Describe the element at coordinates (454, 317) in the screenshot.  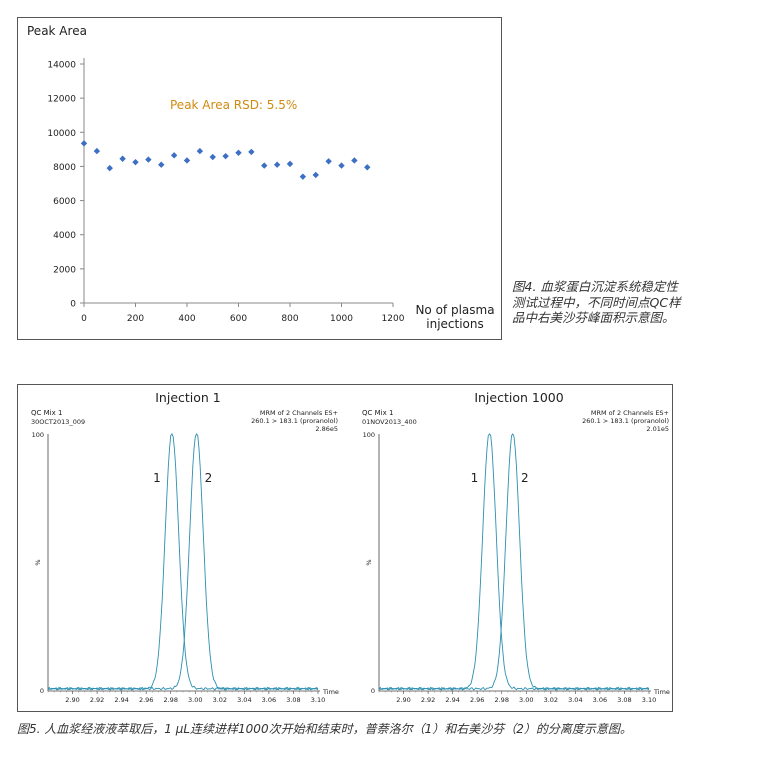
I see `x-axis-label: No of plasma injections` at that location.